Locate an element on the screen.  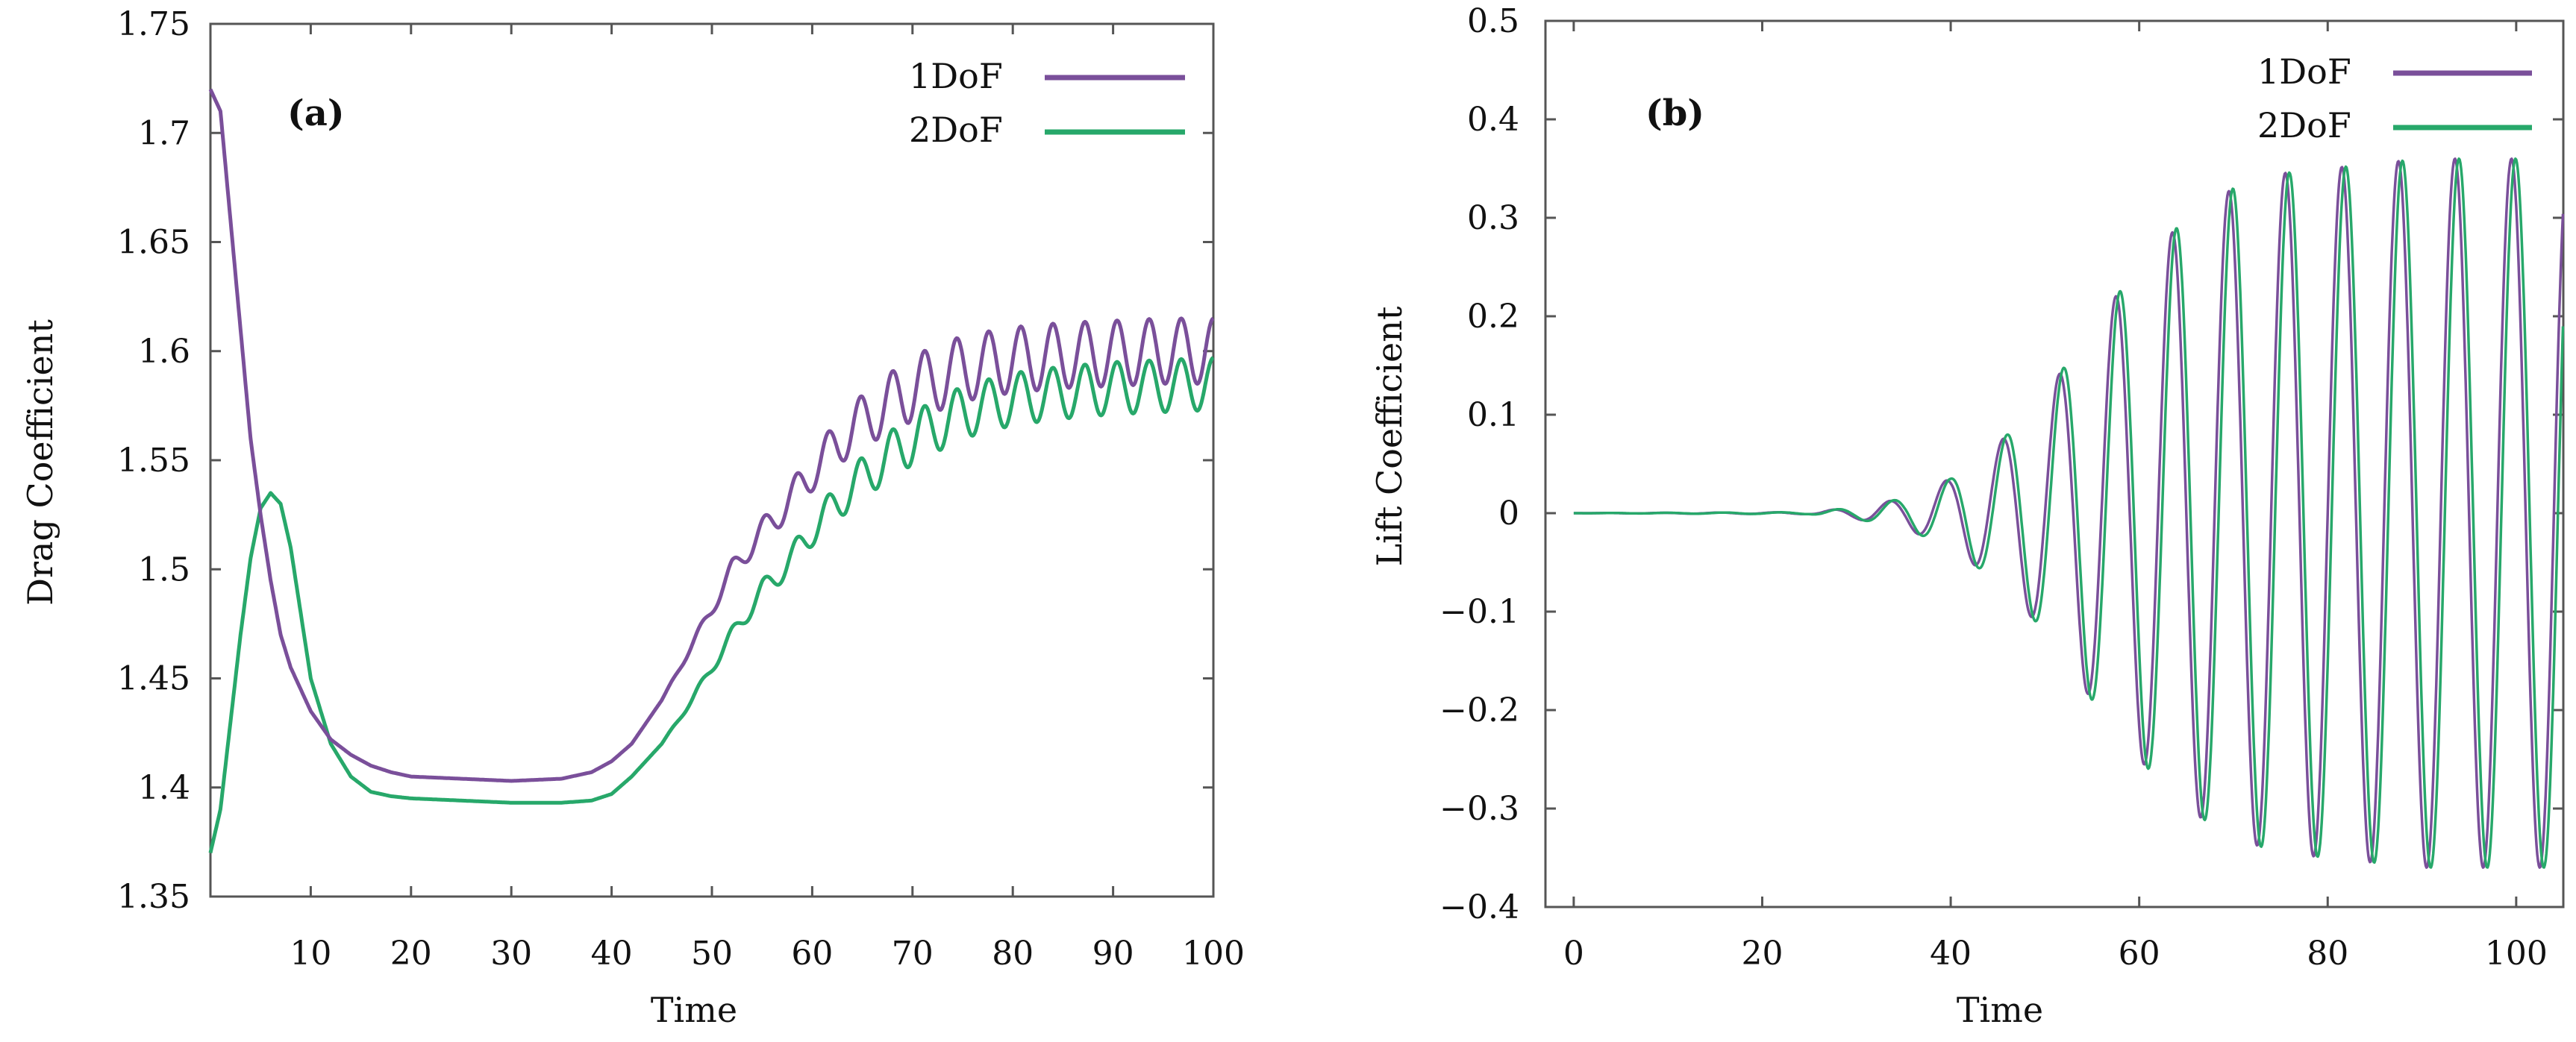
lift-y-axis-label: Lift Coefficient is located at coordinates (1389, 436).